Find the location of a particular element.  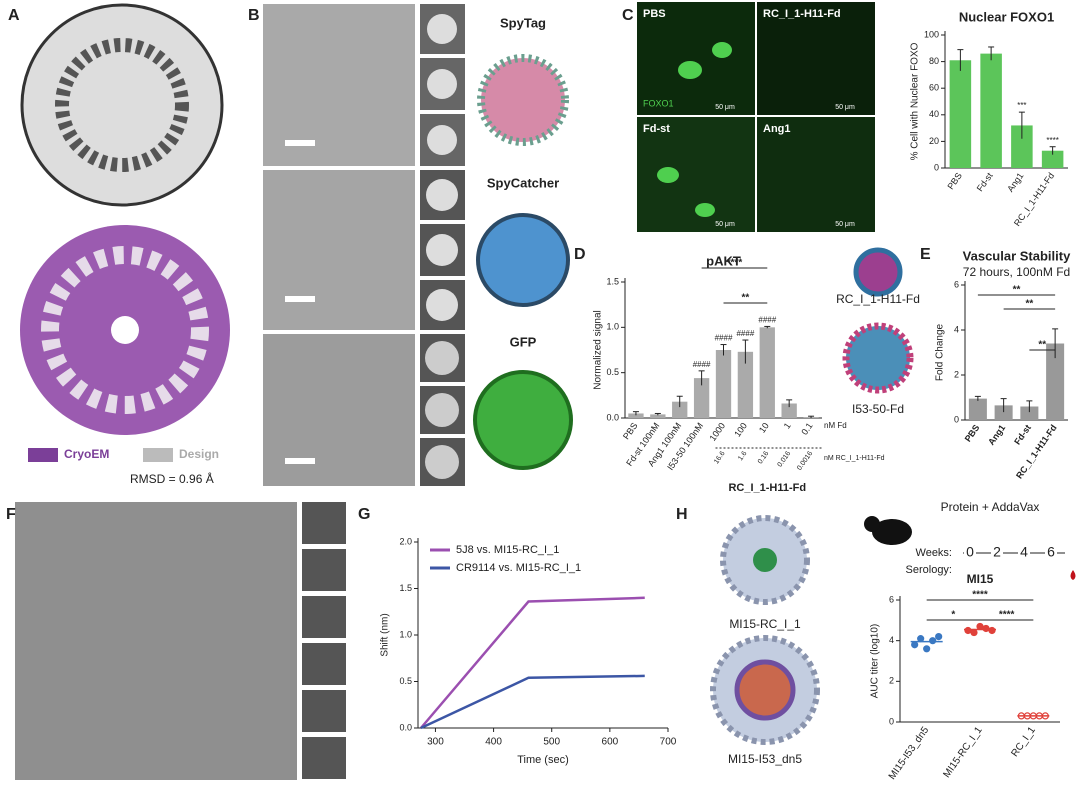

x-tick-label: MI15-RC_I_1 is located at coordinates (963, 752).